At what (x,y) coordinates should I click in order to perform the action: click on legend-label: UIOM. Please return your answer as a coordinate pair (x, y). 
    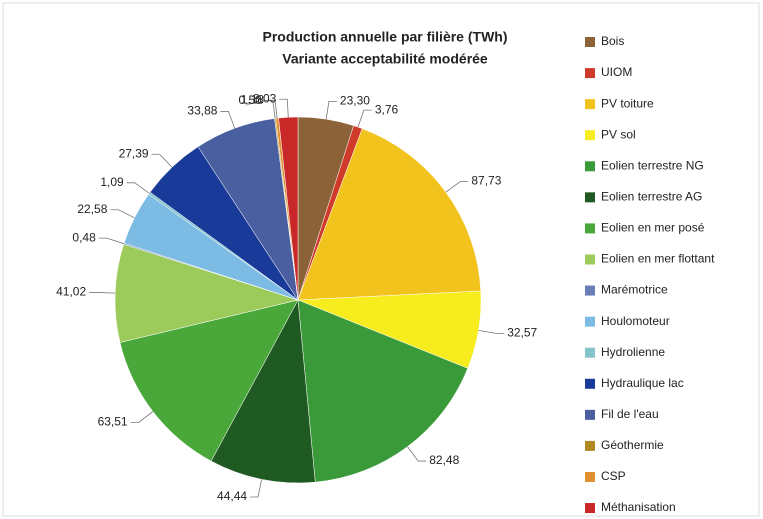
    Looking at the image, I should click on (616, 72).